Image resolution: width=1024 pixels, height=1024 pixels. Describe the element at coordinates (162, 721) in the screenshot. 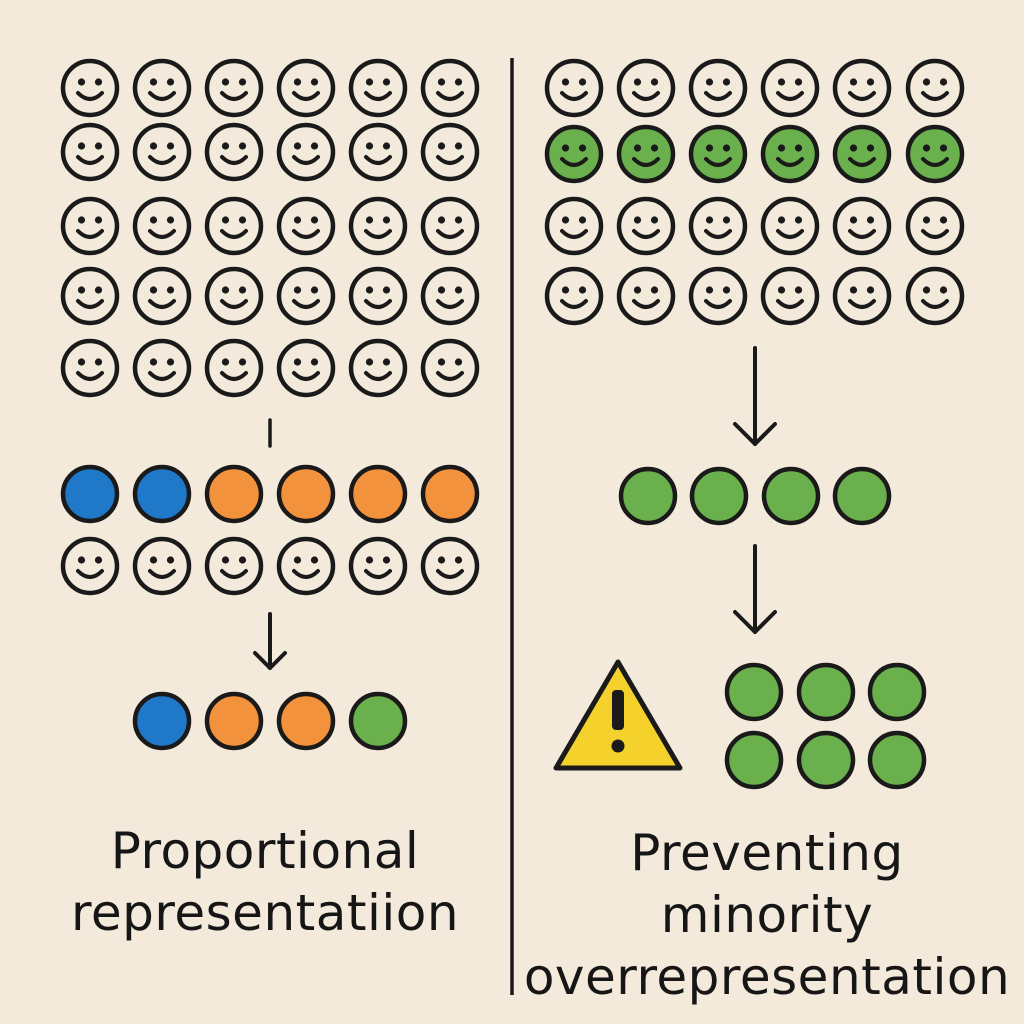

I see `result-dot-blue` at that location.